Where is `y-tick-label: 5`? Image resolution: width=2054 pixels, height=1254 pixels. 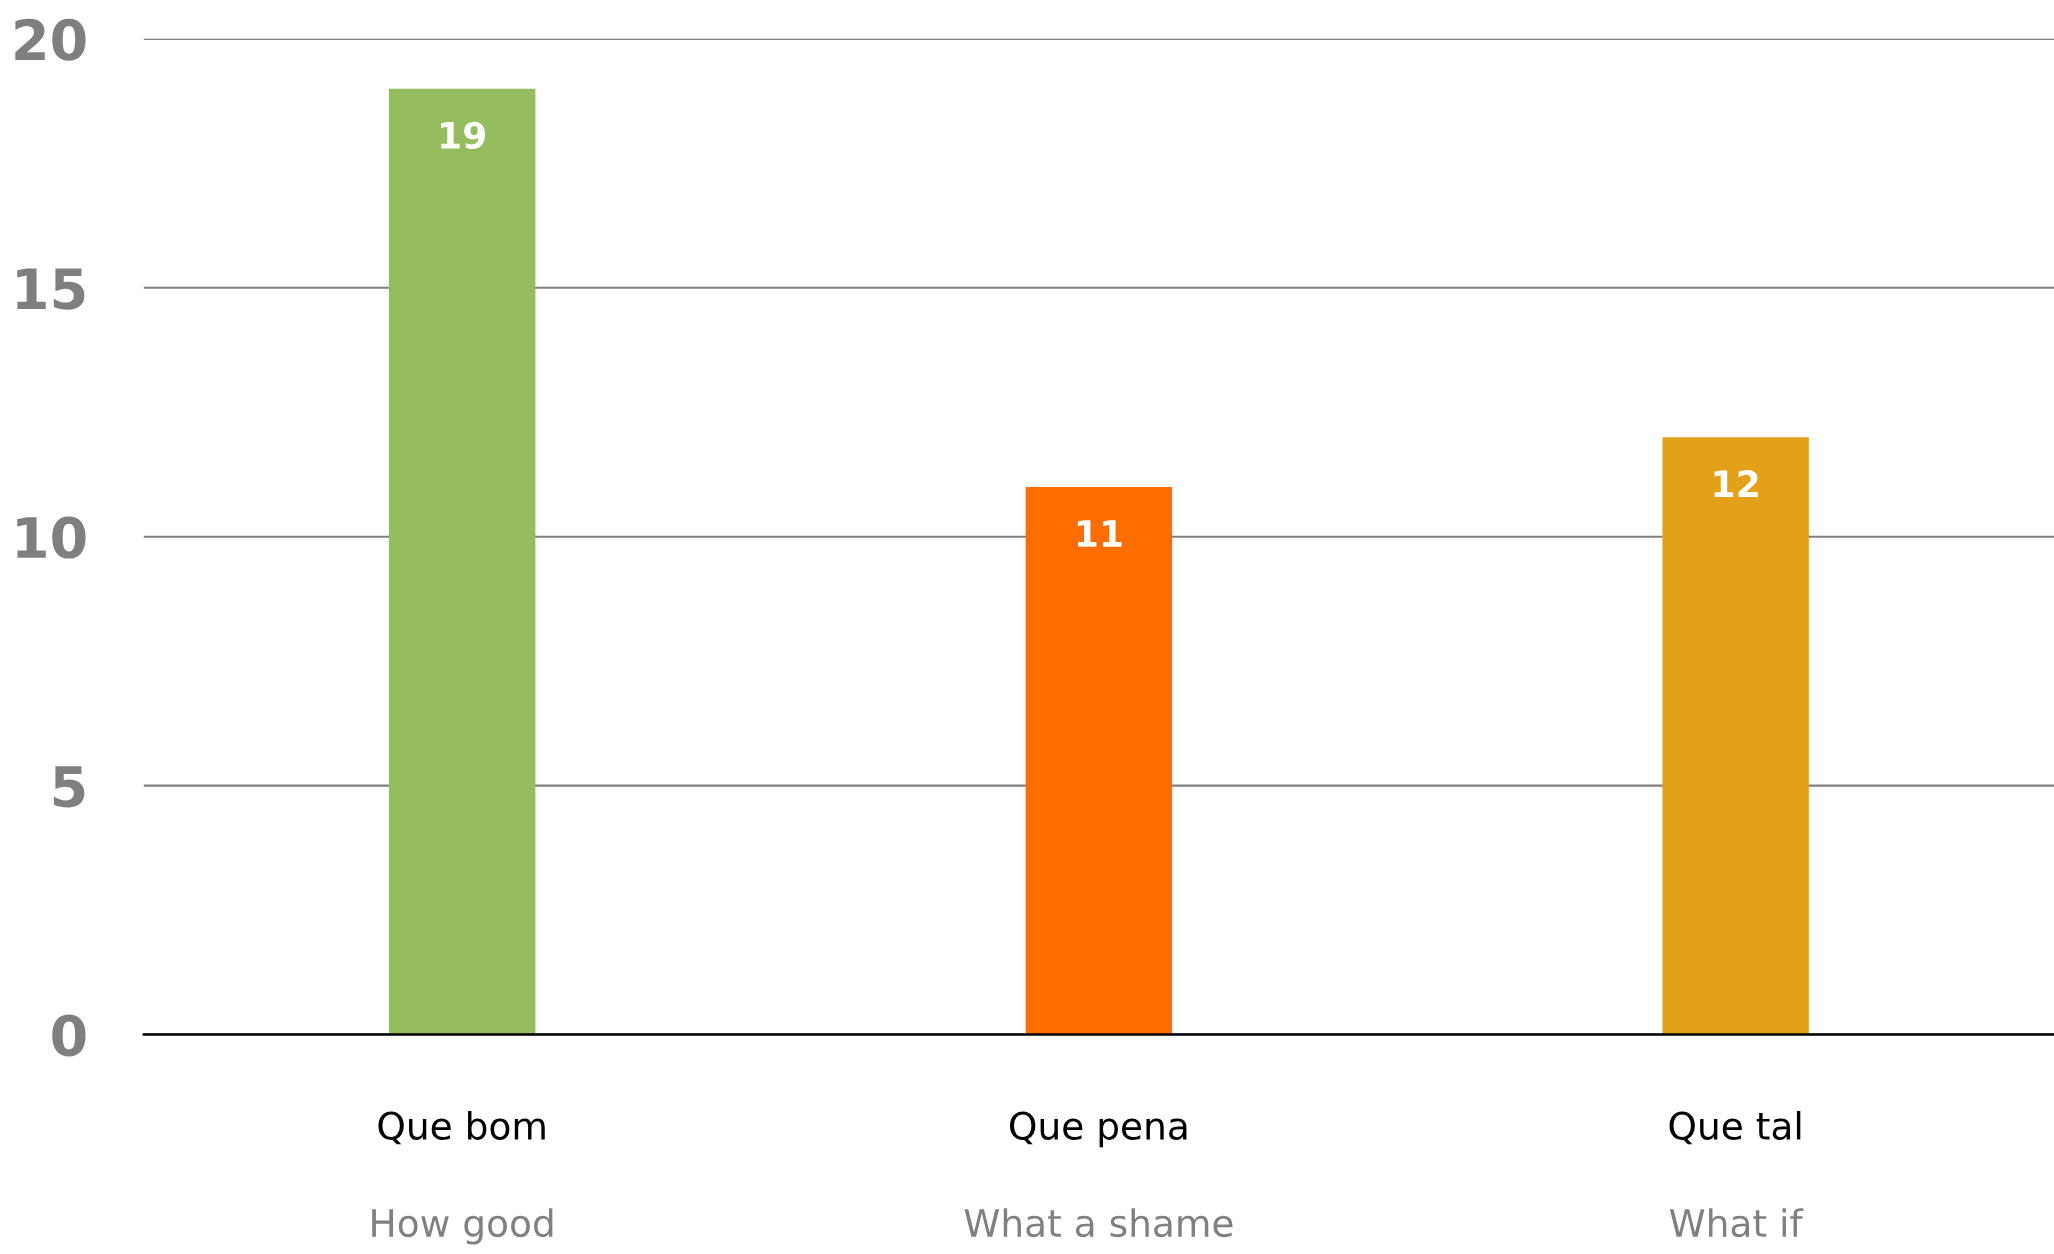 y-tick-label: 5 is located at coordinates (69, 787).